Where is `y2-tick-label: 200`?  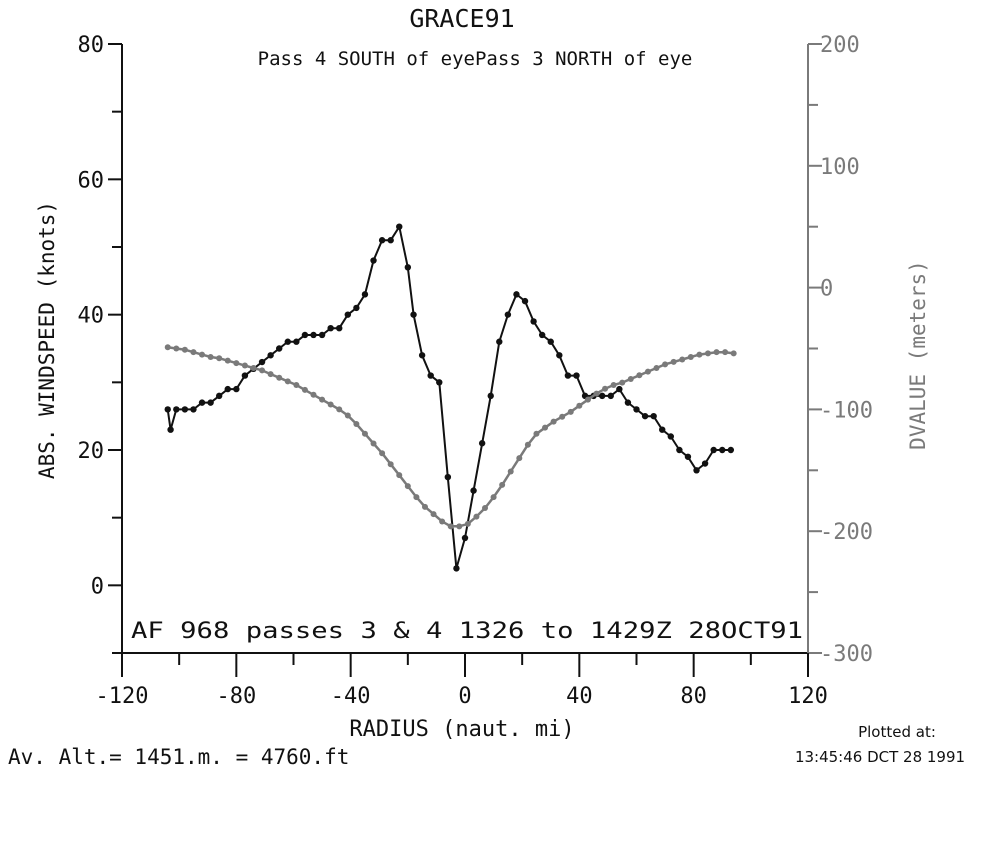 y2-tick-label: 200 is located at coordinates (840, 45).